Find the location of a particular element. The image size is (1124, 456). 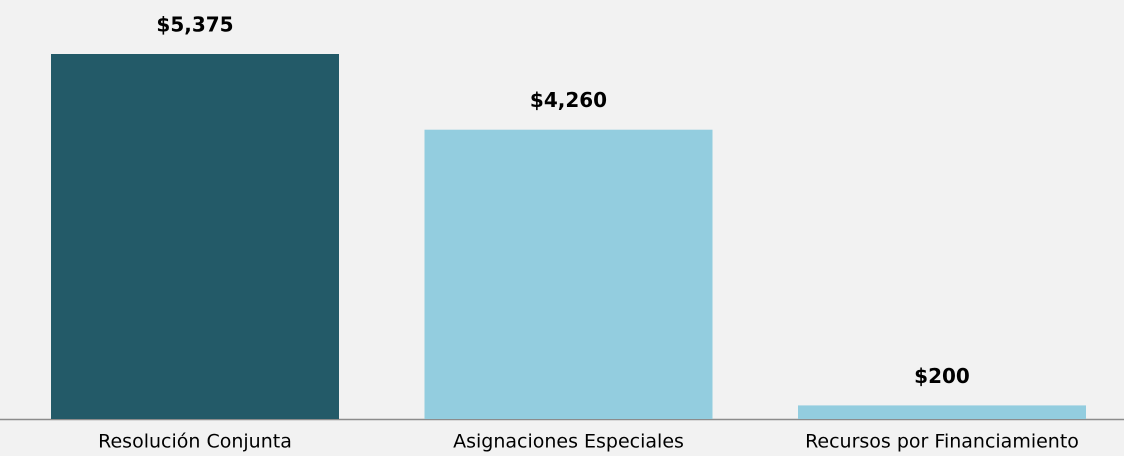

bar is located at coordinates (942, 412).